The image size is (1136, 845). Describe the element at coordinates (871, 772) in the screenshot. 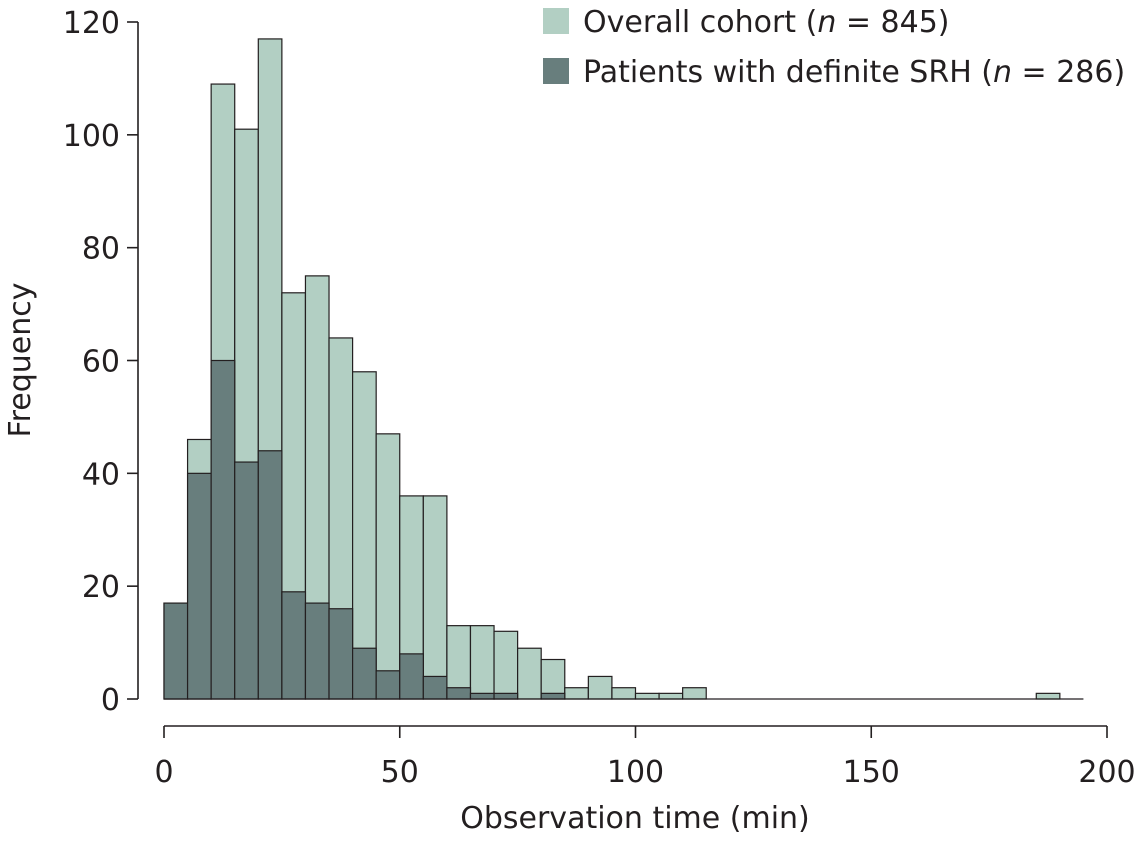

I see `x-tick-label: 150` at that location.